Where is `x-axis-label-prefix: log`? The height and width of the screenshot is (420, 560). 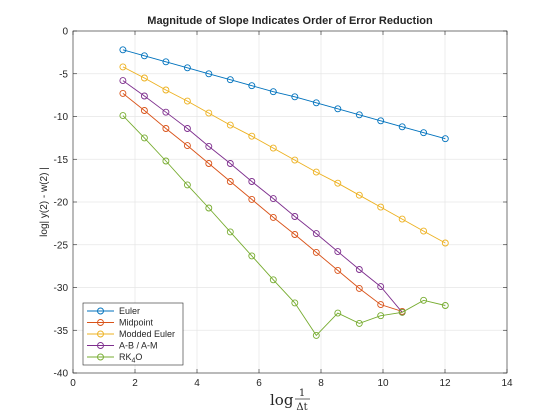
x-axis-label-prefix: log is located at coordinates (282, 400).